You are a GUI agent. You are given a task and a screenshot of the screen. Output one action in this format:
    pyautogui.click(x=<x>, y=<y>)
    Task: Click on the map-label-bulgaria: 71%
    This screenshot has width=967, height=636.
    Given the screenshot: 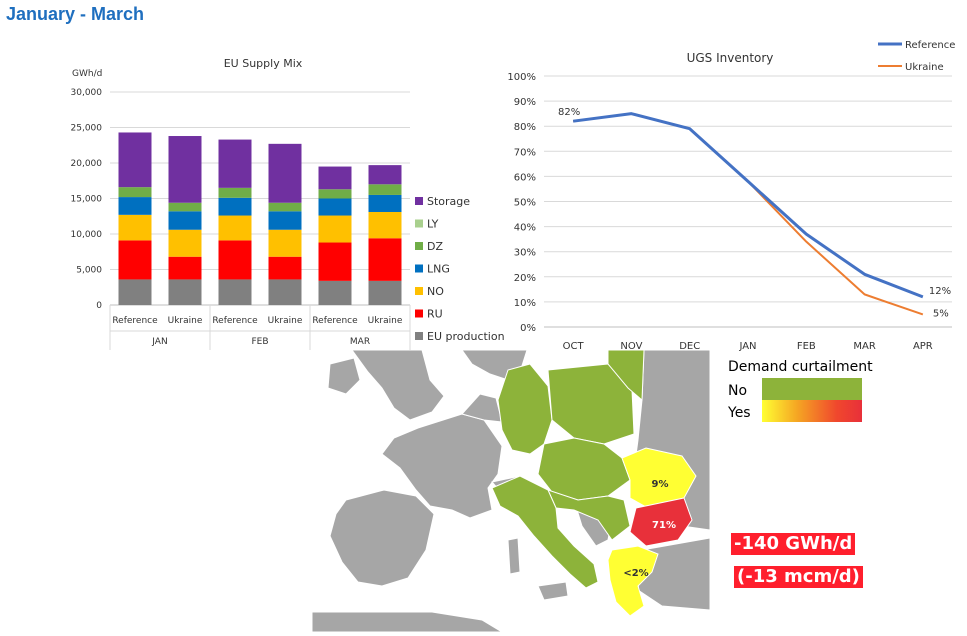 What is the action you would take?
    pyautogui.click(x=664, y=525)
    